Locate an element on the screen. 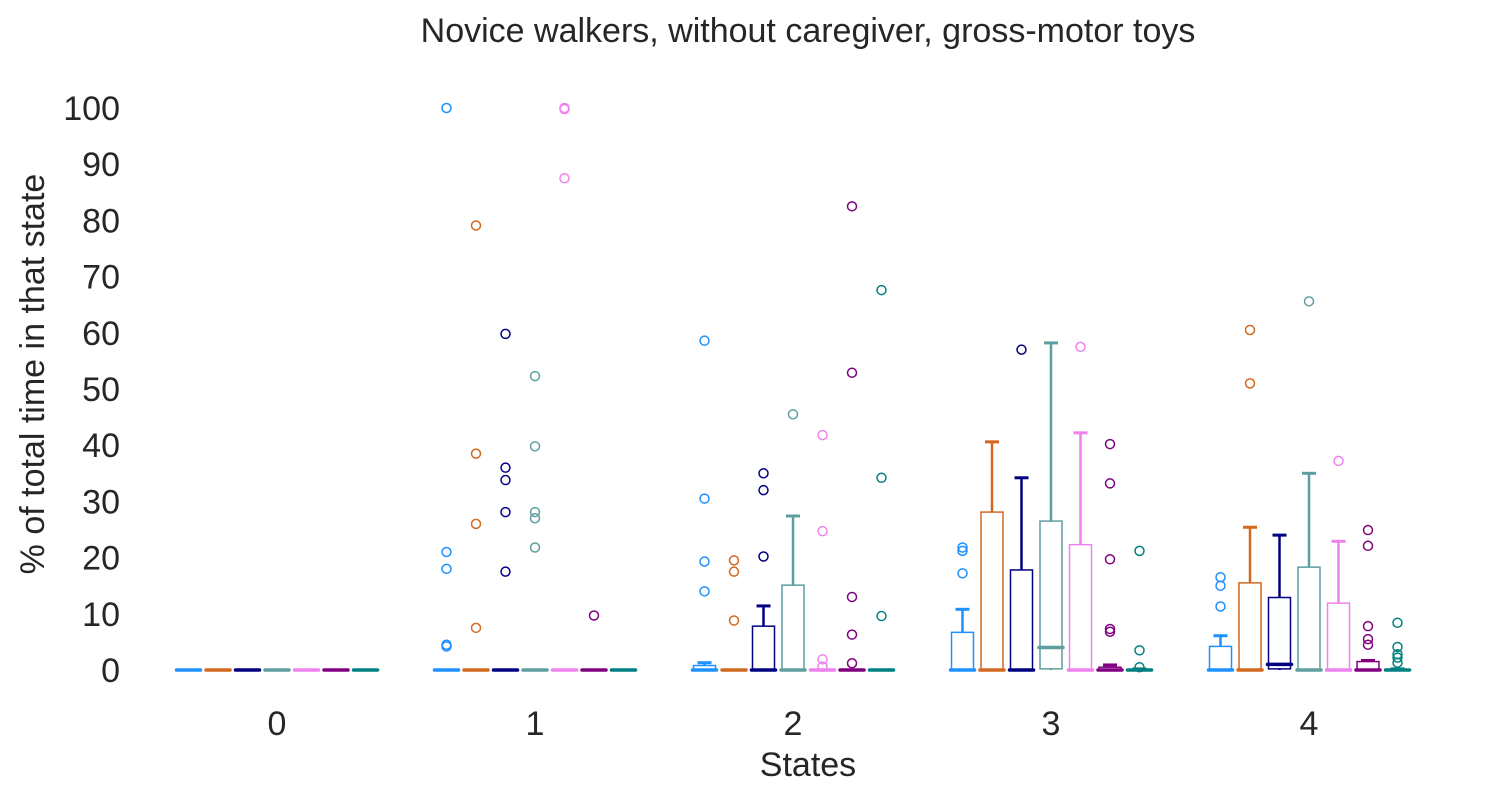  y-tick-label: 50 is located at coordinates (101, 390).